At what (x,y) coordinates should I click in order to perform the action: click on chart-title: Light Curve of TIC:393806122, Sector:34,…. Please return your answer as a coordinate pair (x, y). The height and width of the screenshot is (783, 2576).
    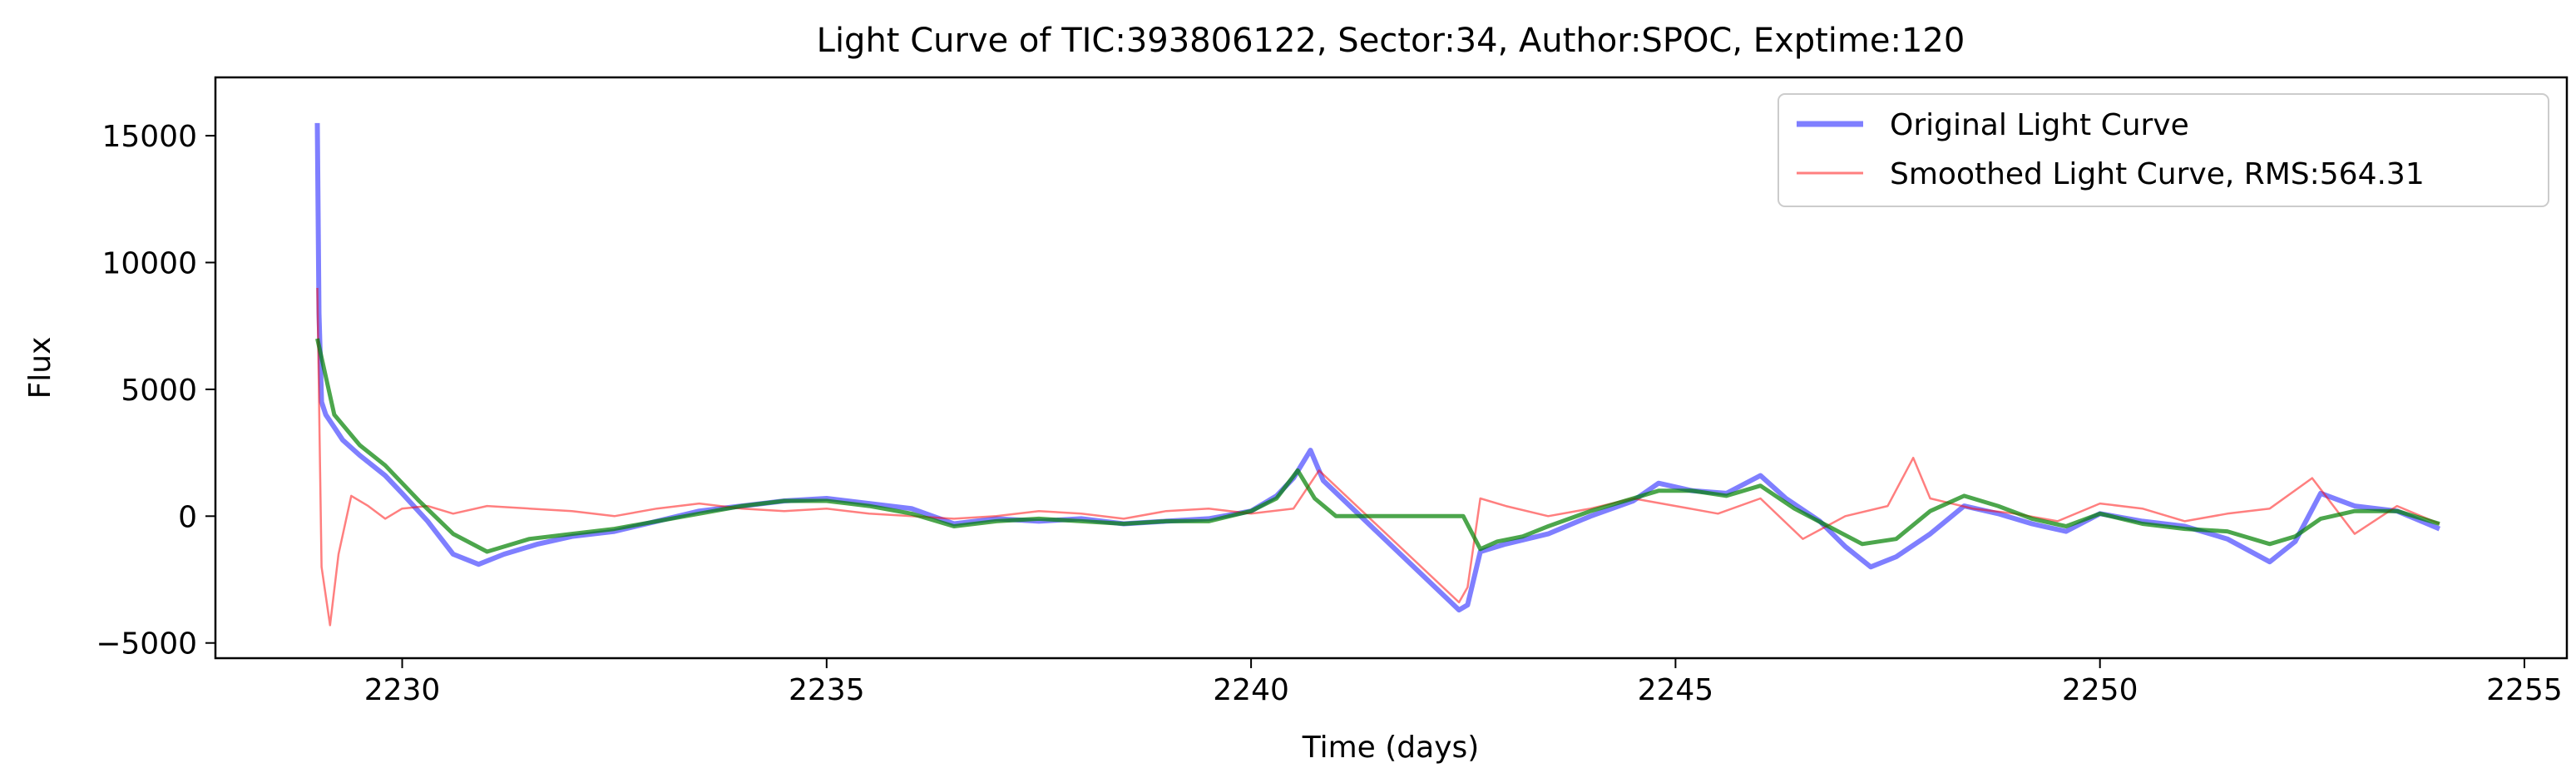
    Looking at the image, I should click on (1391, 41).